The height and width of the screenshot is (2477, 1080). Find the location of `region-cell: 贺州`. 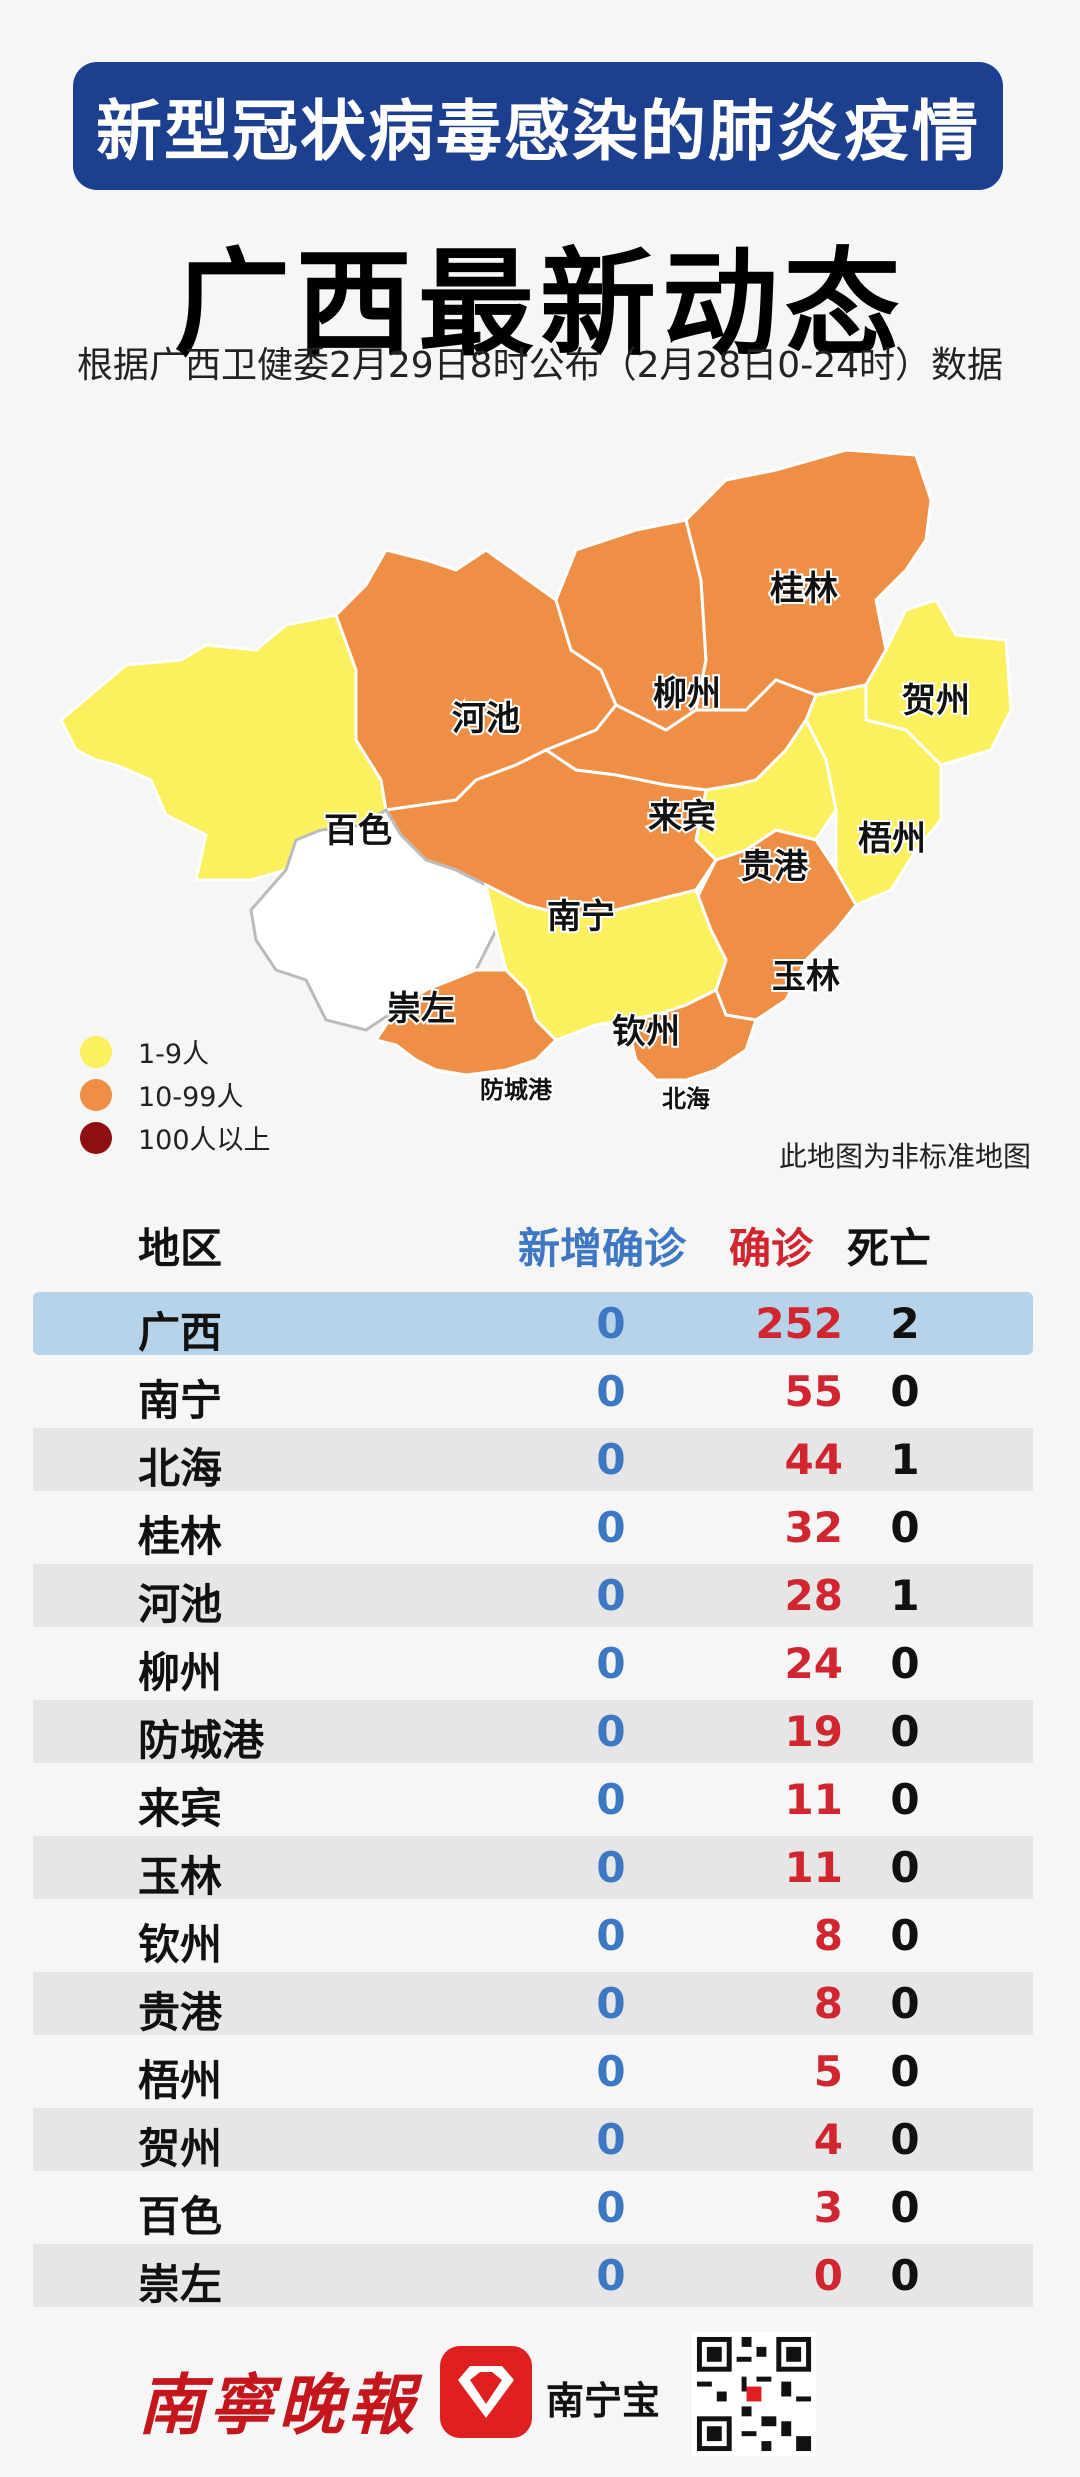

region-cell: 贺州 is located at coordinates (180, 2148).